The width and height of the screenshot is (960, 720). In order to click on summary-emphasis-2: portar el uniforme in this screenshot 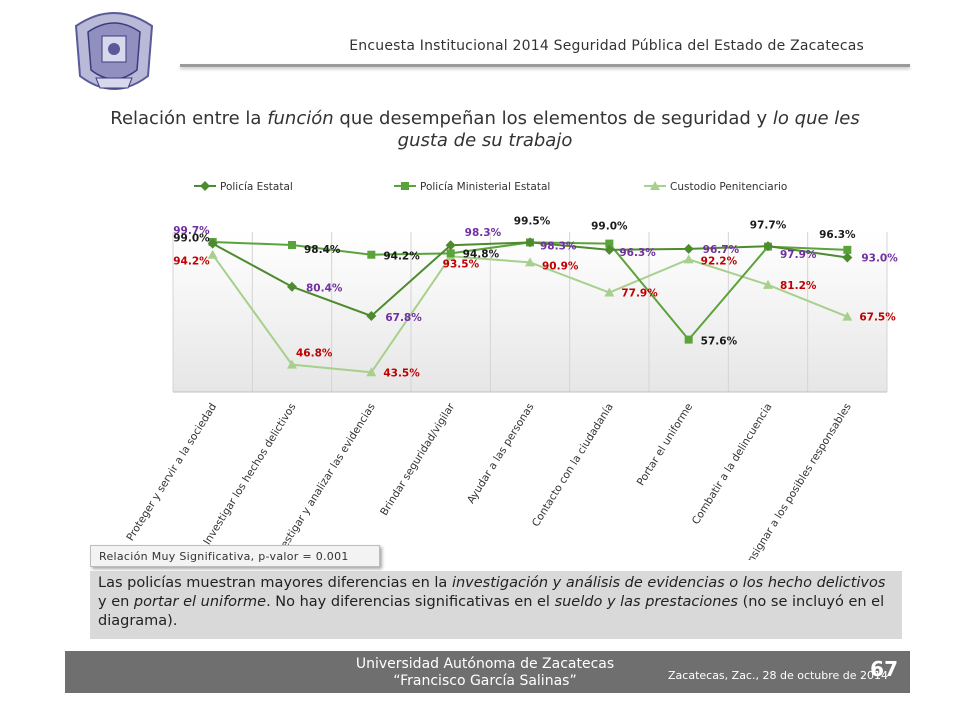, I will do `click(200, 602)`.